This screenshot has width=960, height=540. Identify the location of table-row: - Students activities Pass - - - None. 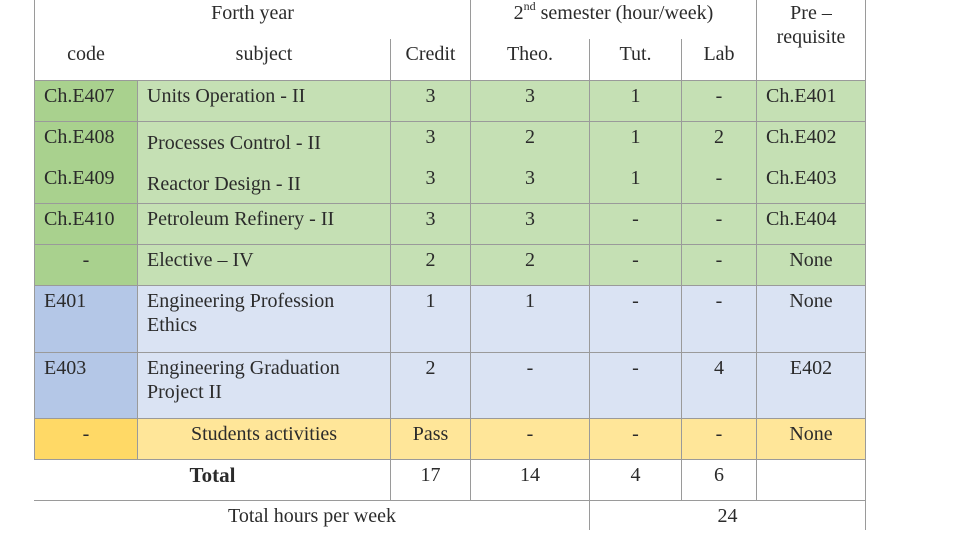
(450, 439).